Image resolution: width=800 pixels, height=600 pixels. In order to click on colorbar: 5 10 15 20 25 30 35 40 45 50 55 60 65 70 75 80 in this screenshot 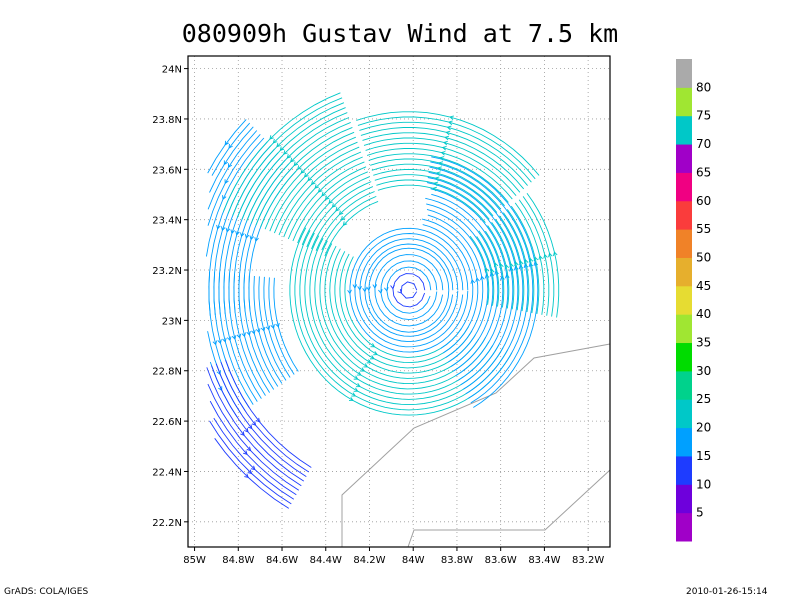, I will do `click(693, 300)`.